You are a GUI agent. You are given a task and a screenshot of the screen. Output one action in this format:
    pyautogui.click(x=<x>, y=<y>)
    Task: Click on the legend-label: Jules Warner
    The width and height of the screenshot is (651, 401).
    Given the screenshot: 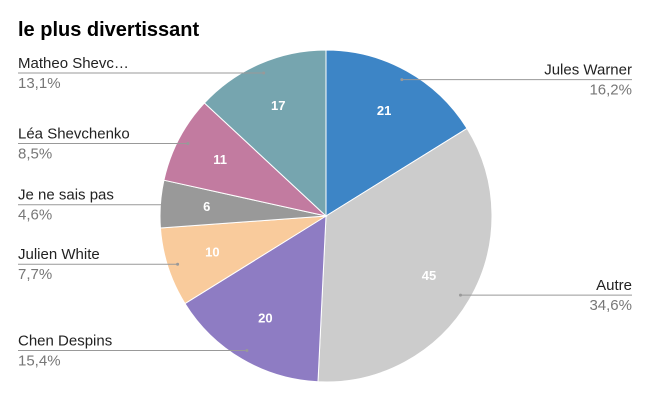 What is the action you would take?
    pyautogui.click(x=588, y=70)
    